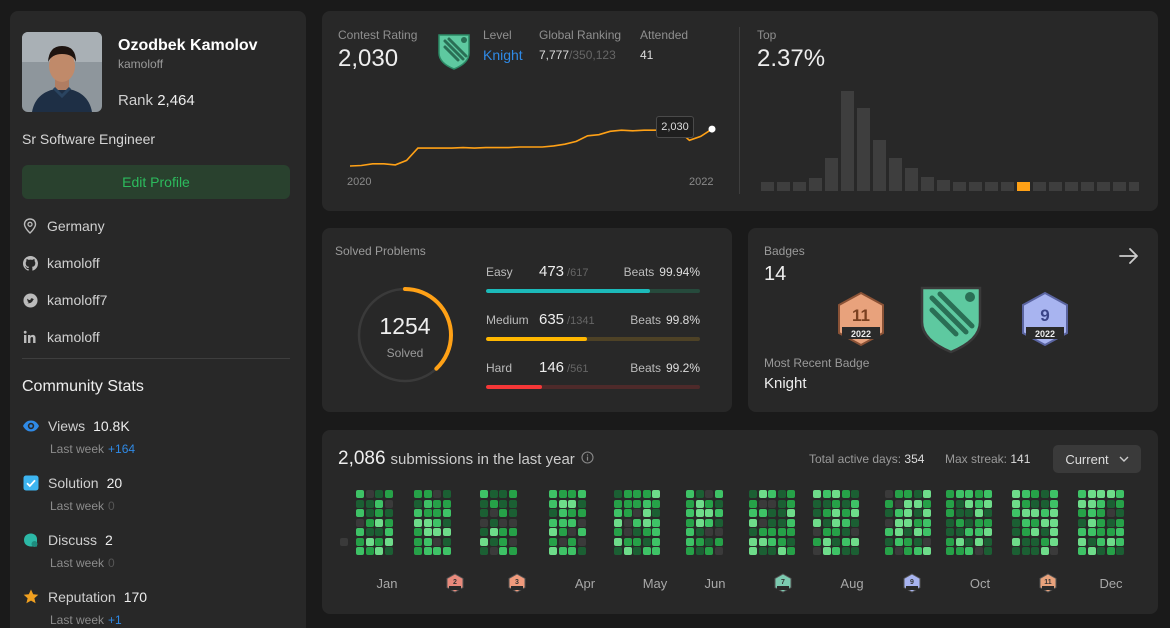 This screenshot has width=1170, height=628. What do you see at coordinates (531, 146) in the screenshot?
I see `rating-line-chart` at bounding box center [531, 146].